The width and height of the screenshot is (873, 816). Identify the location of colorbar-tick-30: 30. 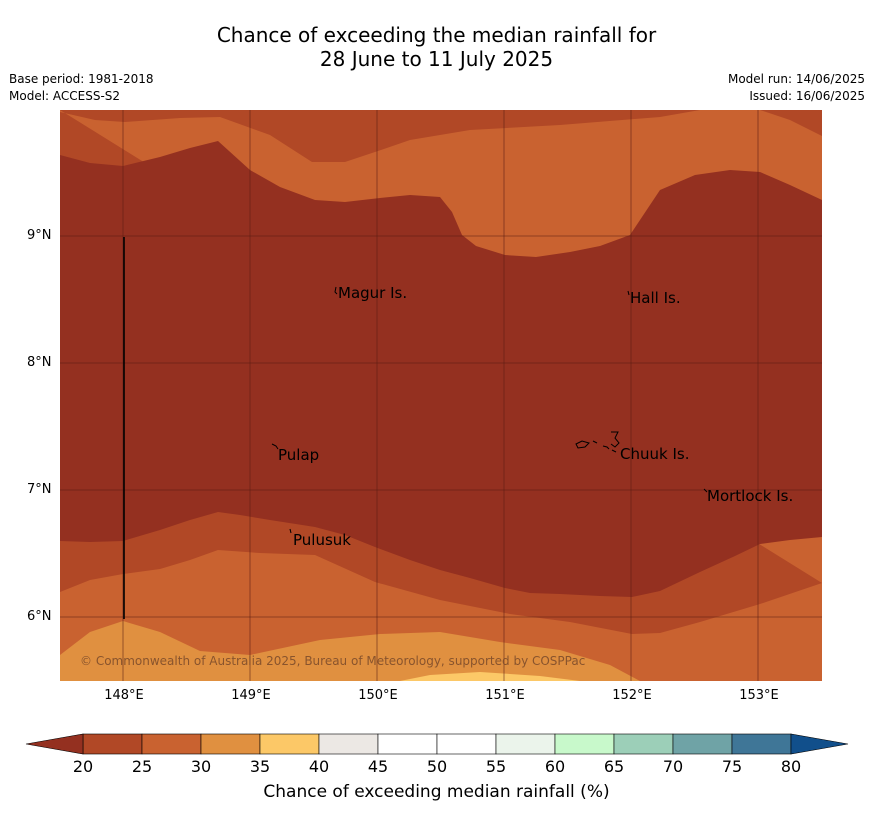
(201, 766).